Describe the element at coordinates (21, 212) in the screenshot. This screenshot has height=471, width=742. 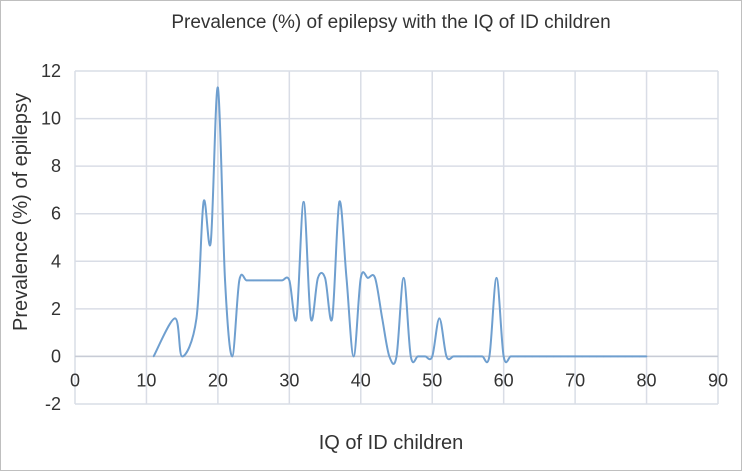
I see `y-axis-label: Prevalence (%) of epilepsy` at that location.